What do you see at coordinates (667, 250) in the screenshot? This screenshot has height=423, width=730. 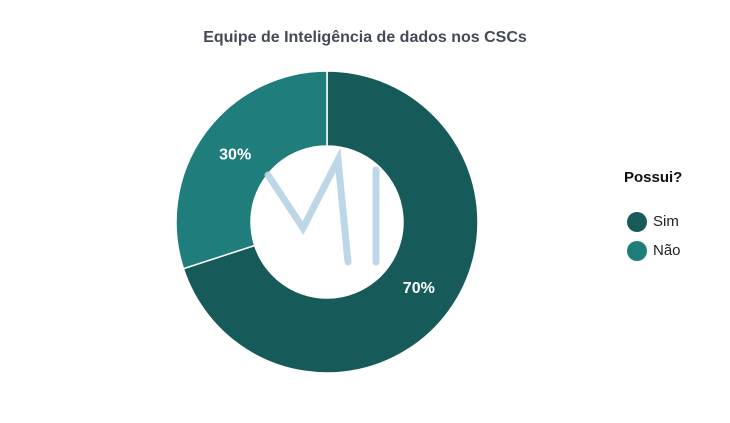 I see `legend-label: Não` at bounding box center [667, 250].